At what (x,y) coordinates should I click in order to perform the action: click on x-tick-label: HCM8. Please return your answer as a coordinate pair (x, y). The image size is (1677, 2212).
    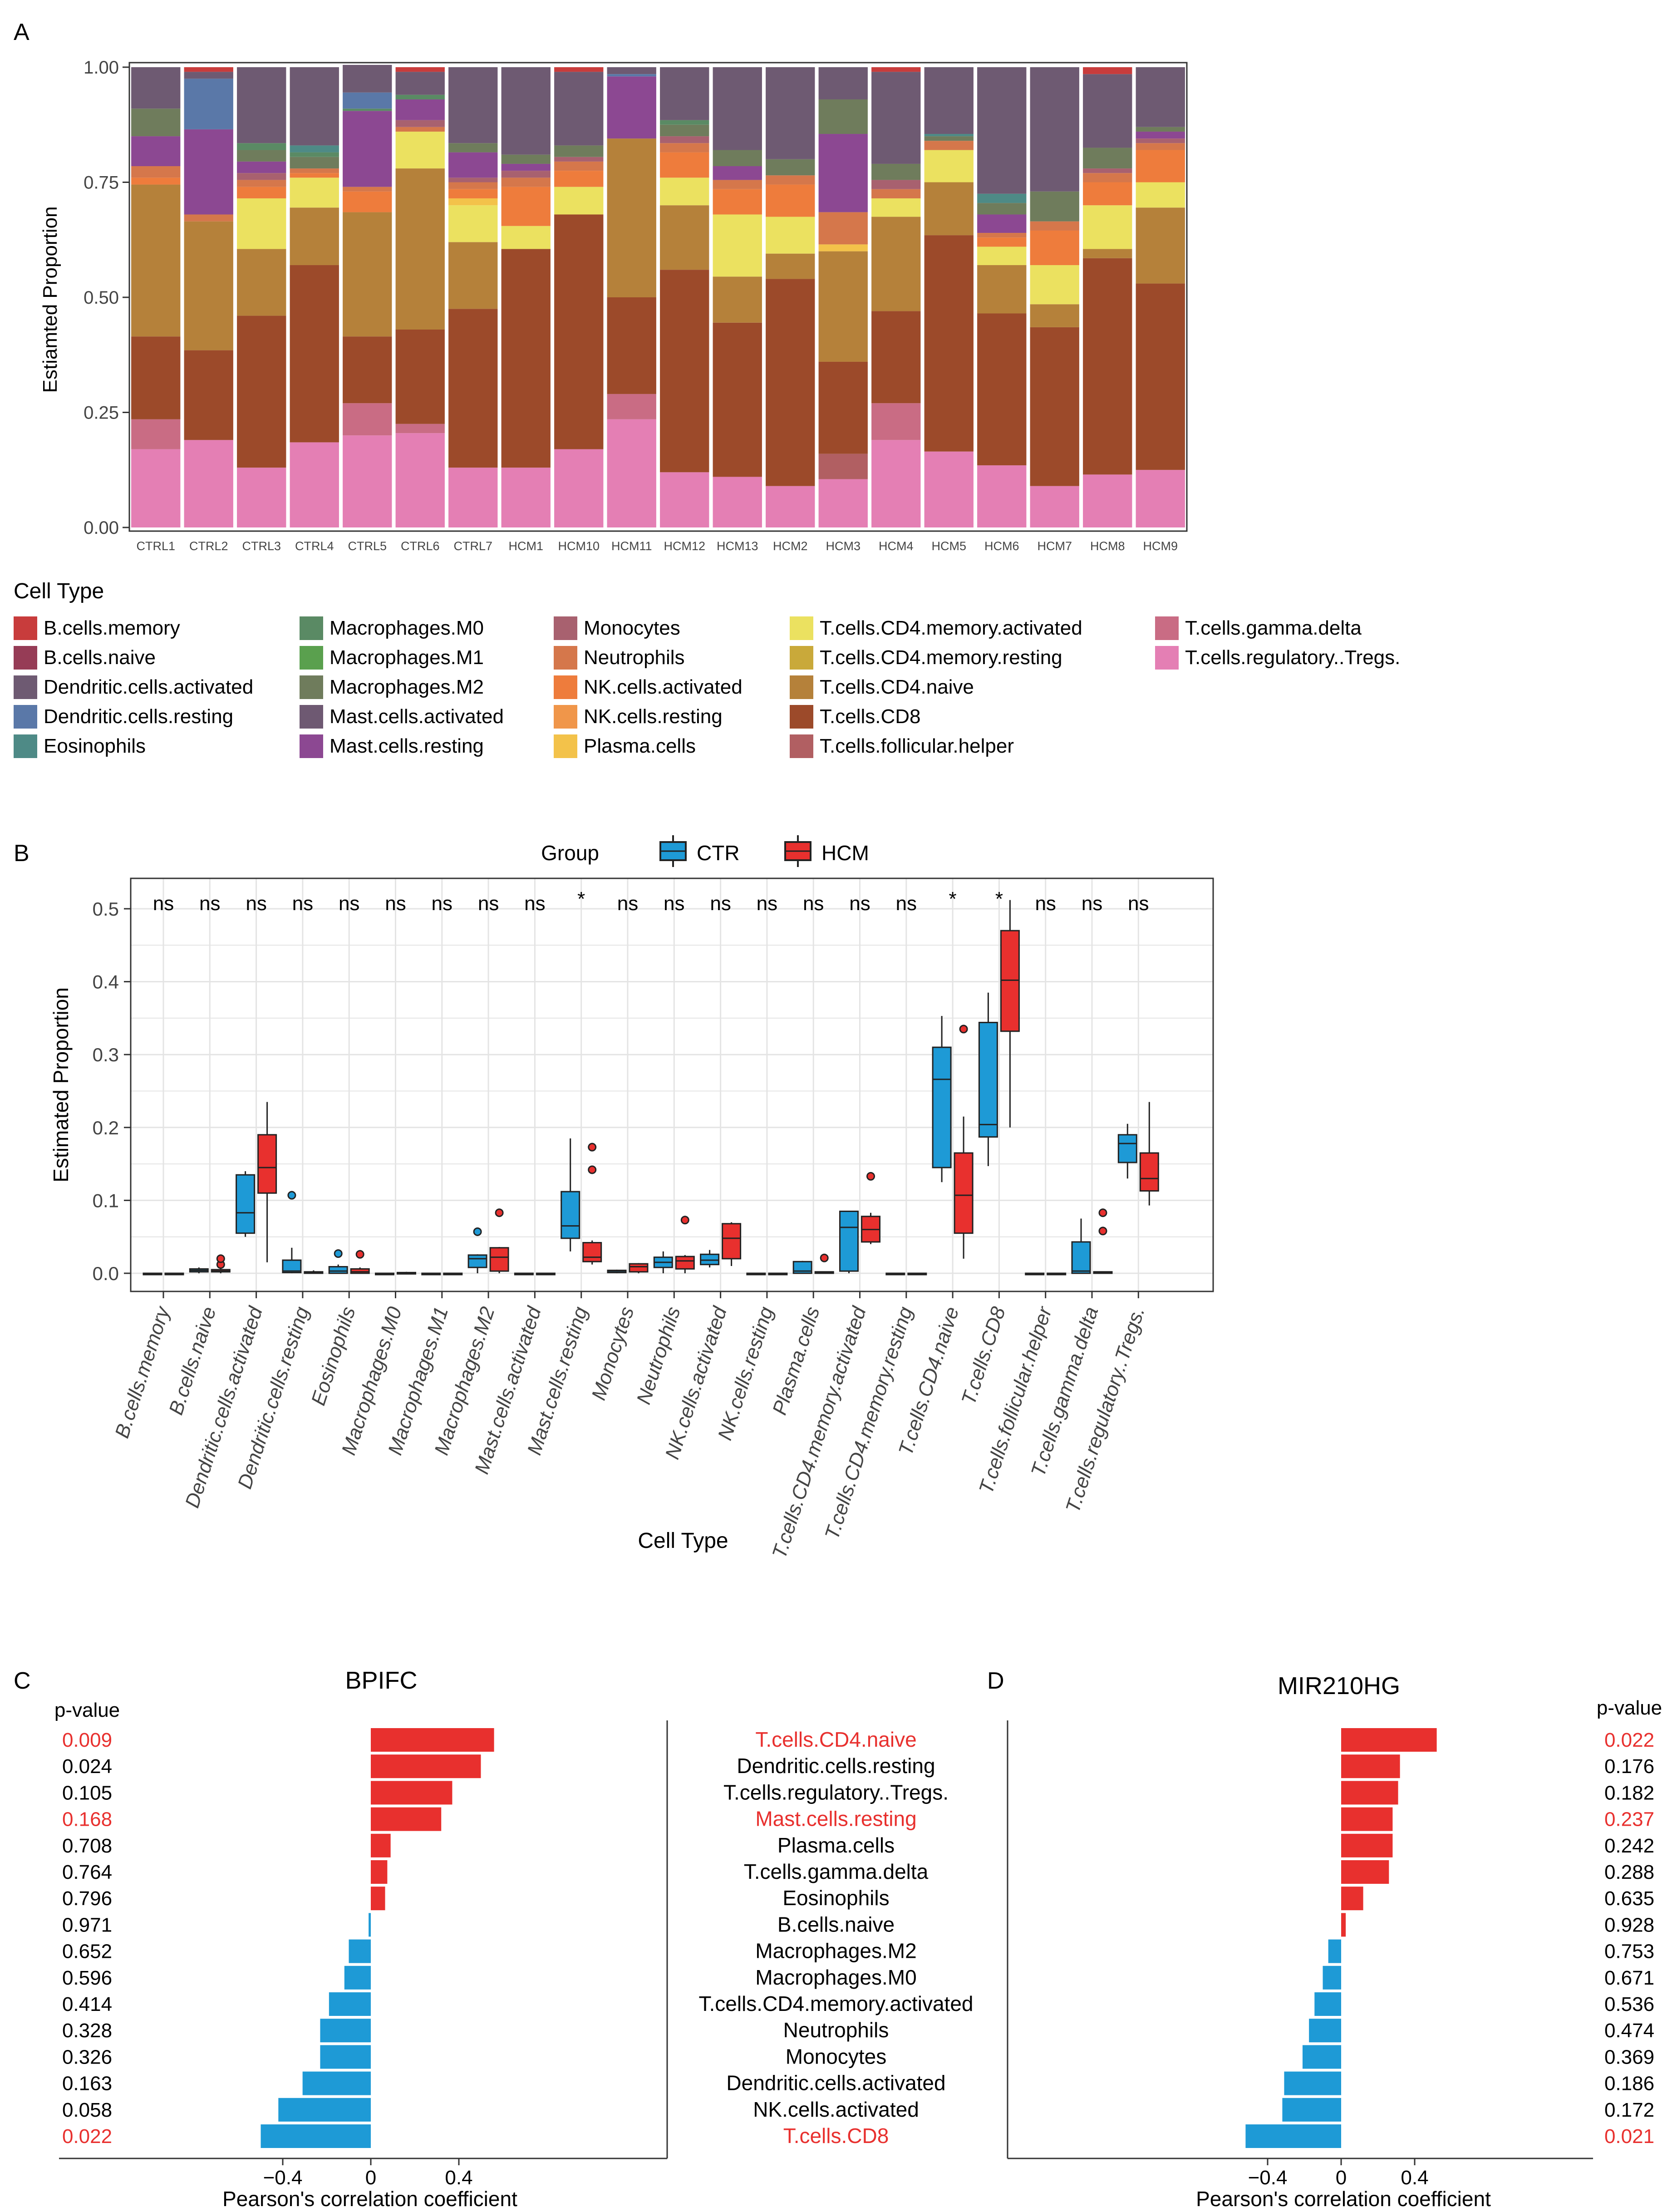
    Looking at the image, I should click on (1107, 546).